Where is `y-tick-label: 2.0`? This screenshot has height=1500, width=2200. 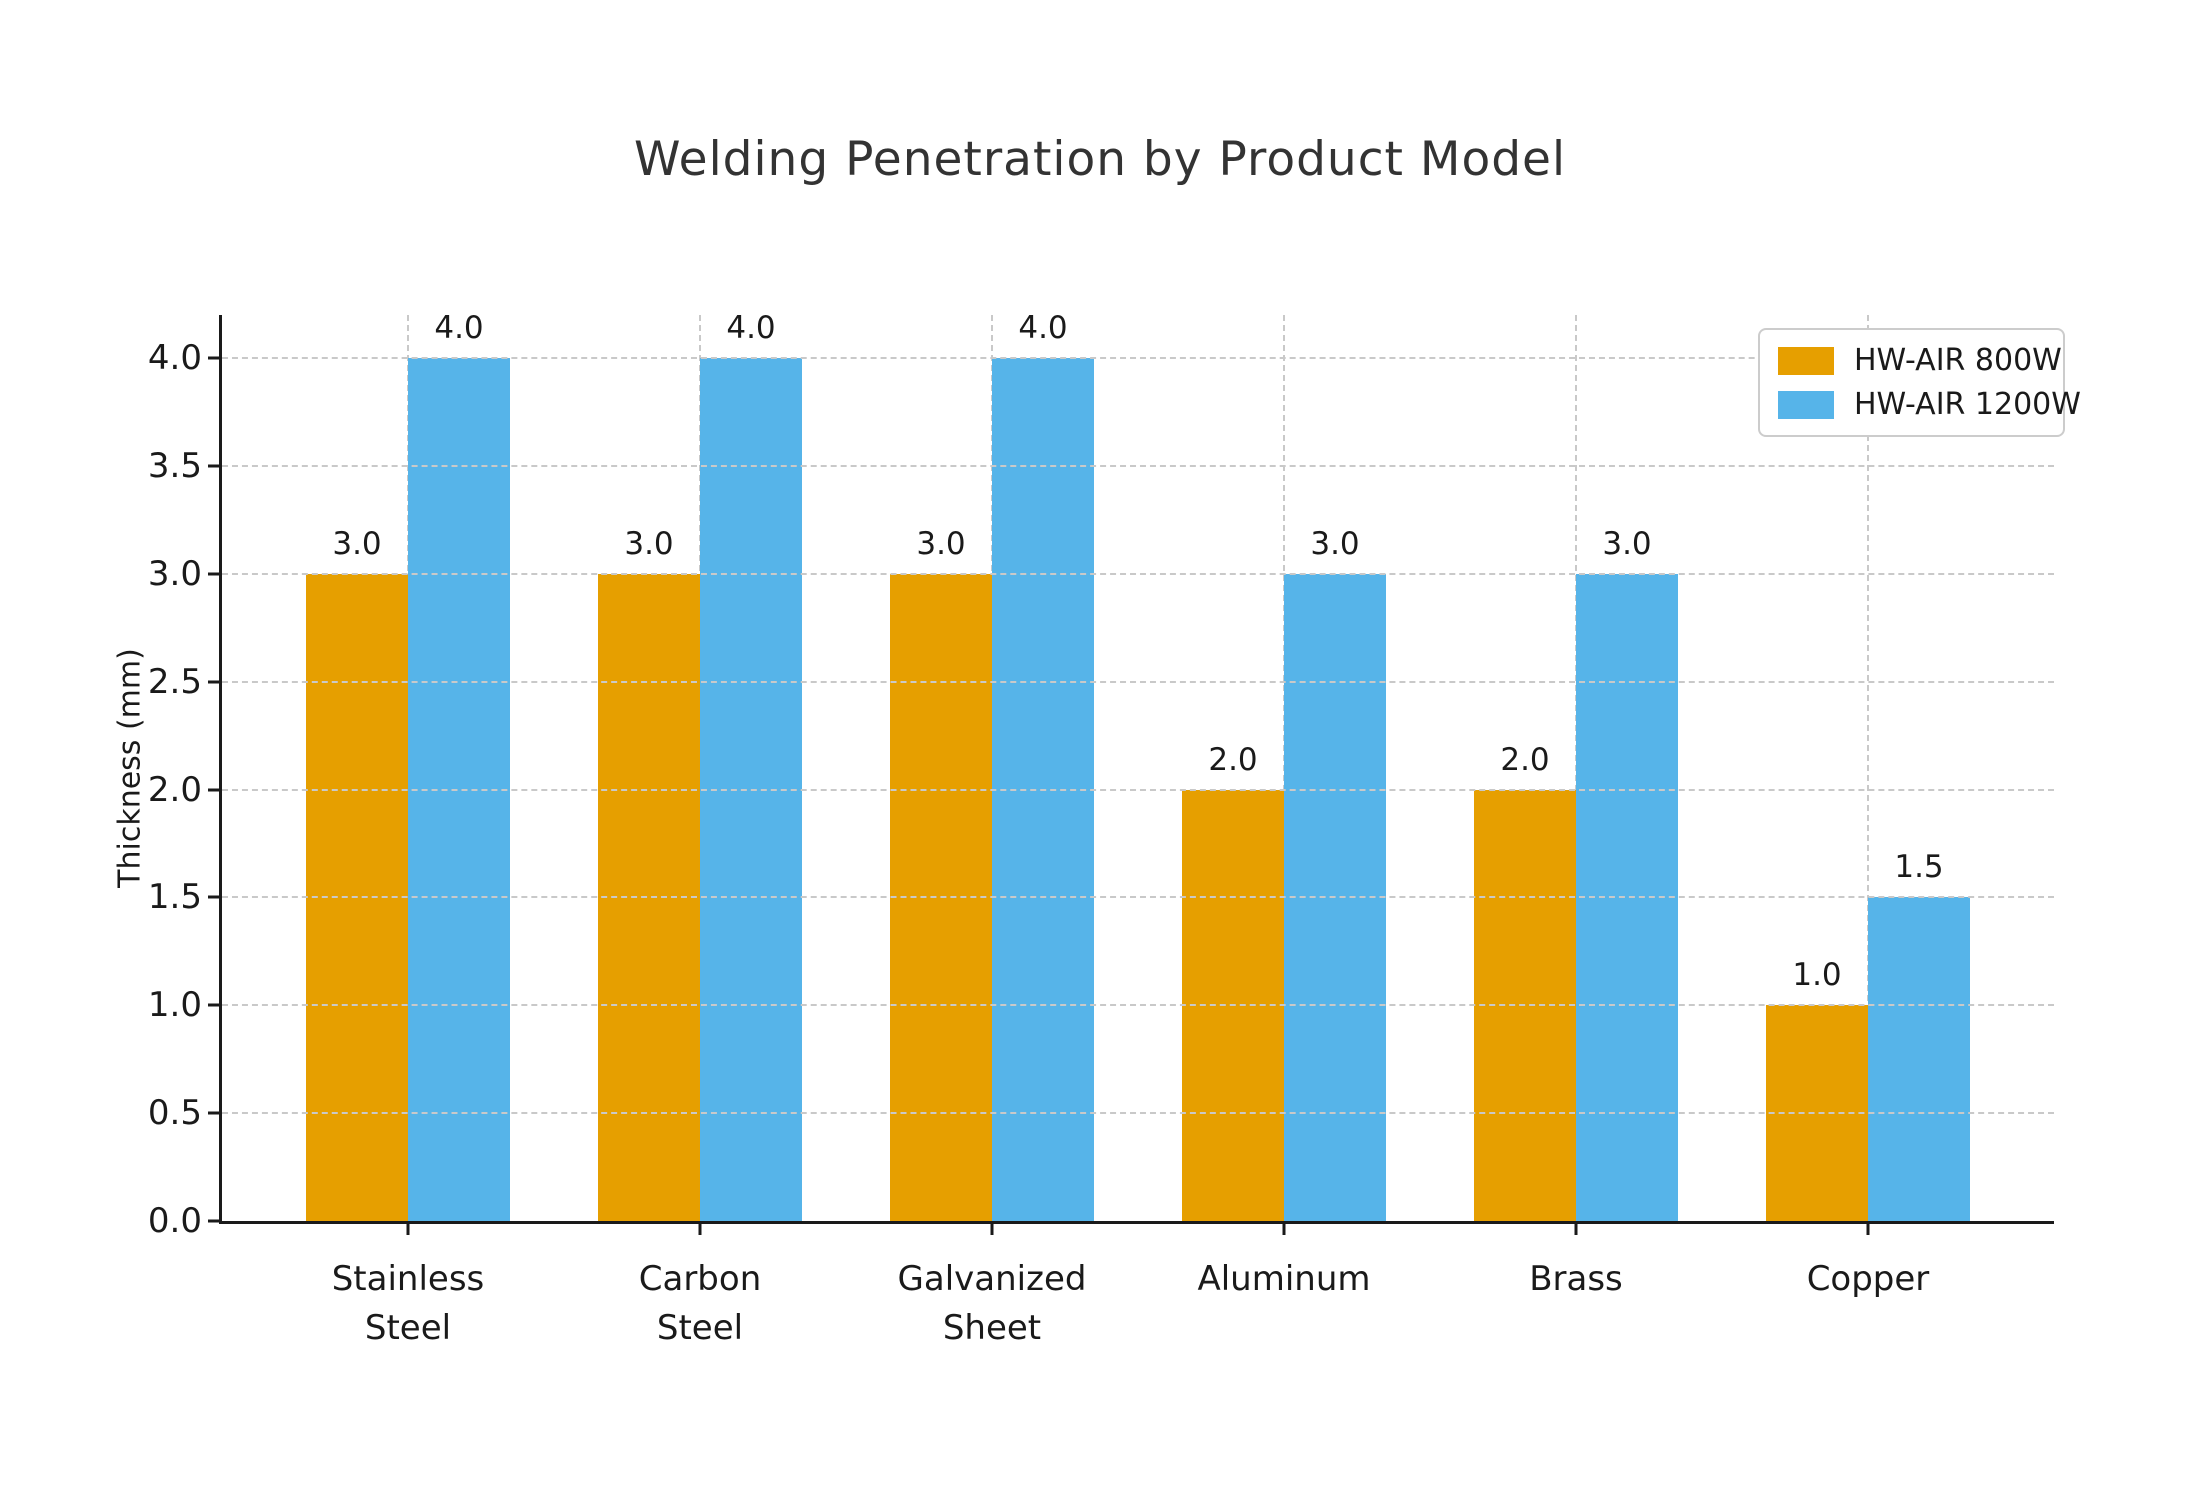
y-tick-label: 2.0 is located at coordinates (174, 789).